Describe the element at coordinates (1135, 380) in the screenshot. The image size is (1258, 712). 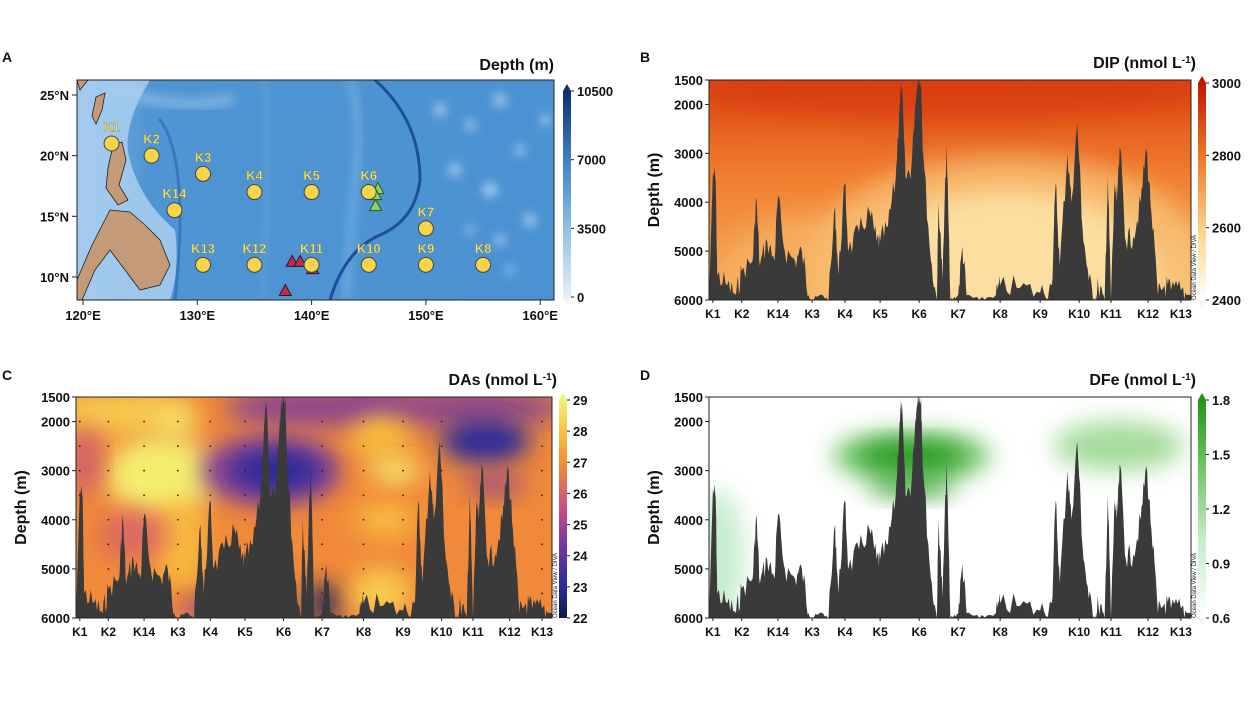
I see `title-main: DFe (nmol L` at that location.